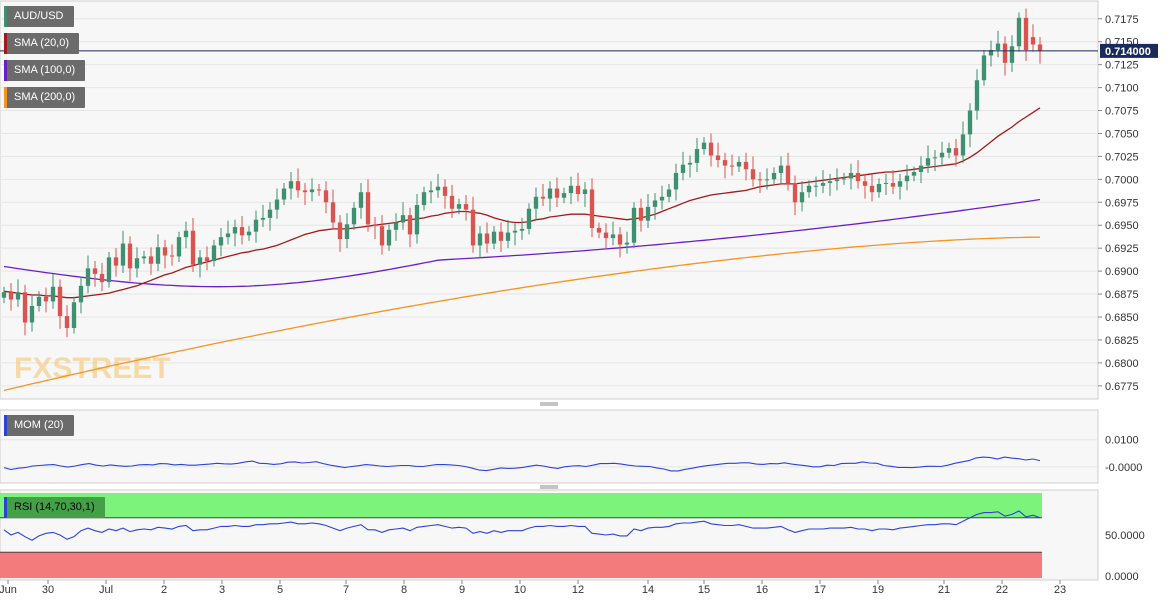 This screenshot has height=604, width=1169. Describe the element at coordinates (521, 505) in the screenshot. I see `rsi-overbought-zone` at that location.